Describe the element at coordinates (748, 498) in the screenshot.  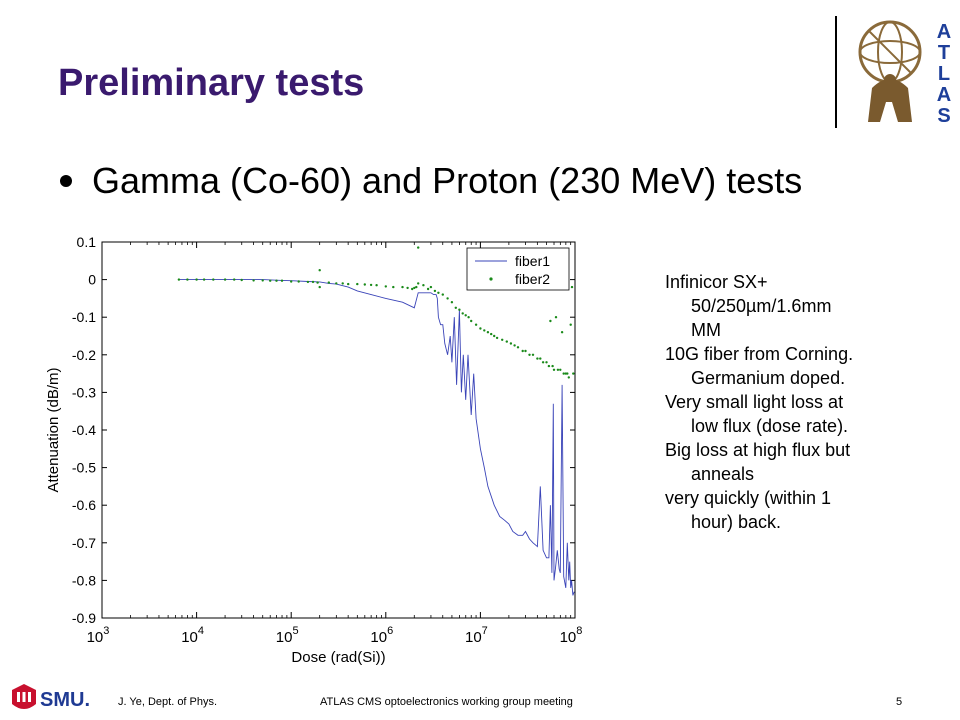
I see `note-line: very quickly (within 1` at that location.